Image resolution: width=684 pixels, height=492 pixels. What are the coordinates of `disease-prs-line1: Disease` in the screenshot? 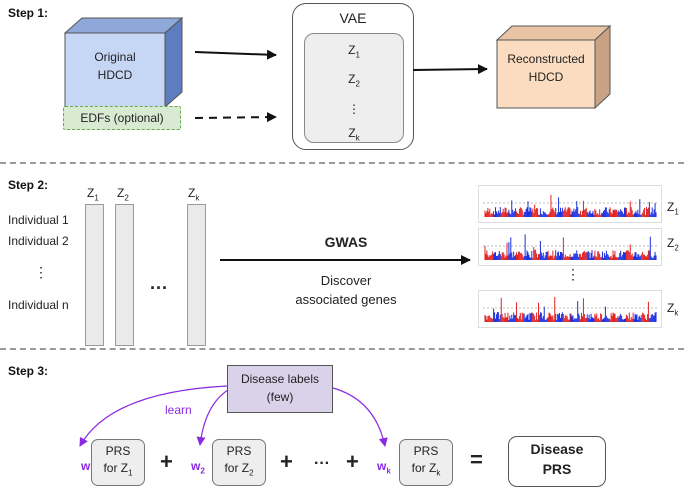 It's located at (557, 449).